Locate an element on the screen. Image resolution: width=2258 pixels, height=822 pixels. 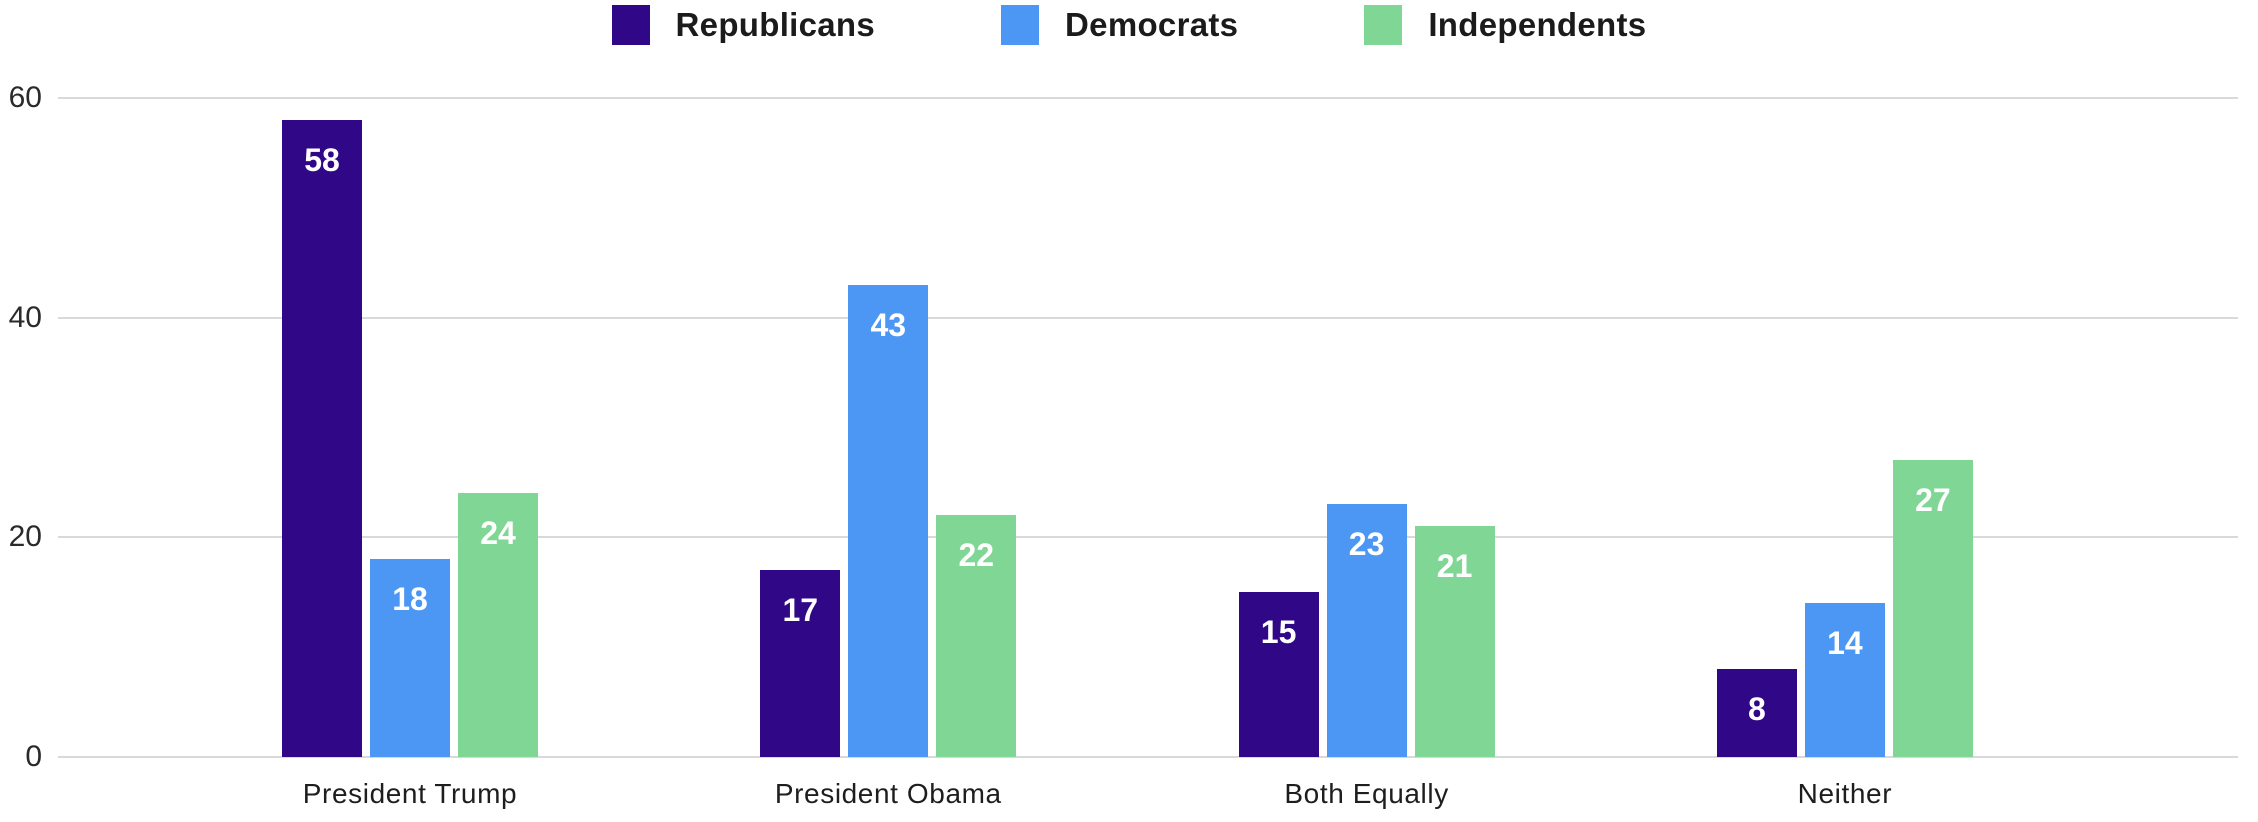
bar-independents-both-equally: 21 is located at coordinates (1454, 641).